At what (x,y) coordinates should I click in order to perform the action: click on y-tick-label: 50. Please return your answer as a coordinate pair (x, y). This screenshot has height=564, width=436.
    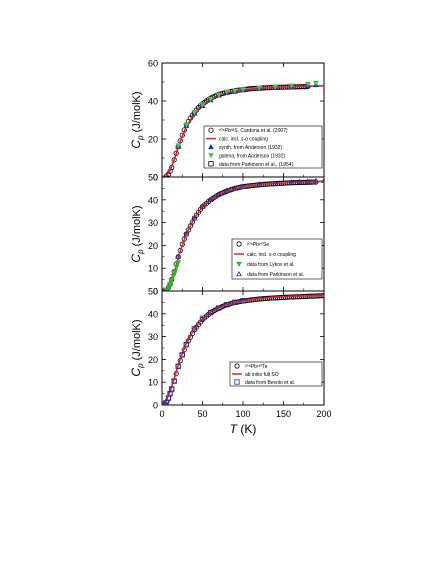
    Looking at the image, I should click on (153, 292).